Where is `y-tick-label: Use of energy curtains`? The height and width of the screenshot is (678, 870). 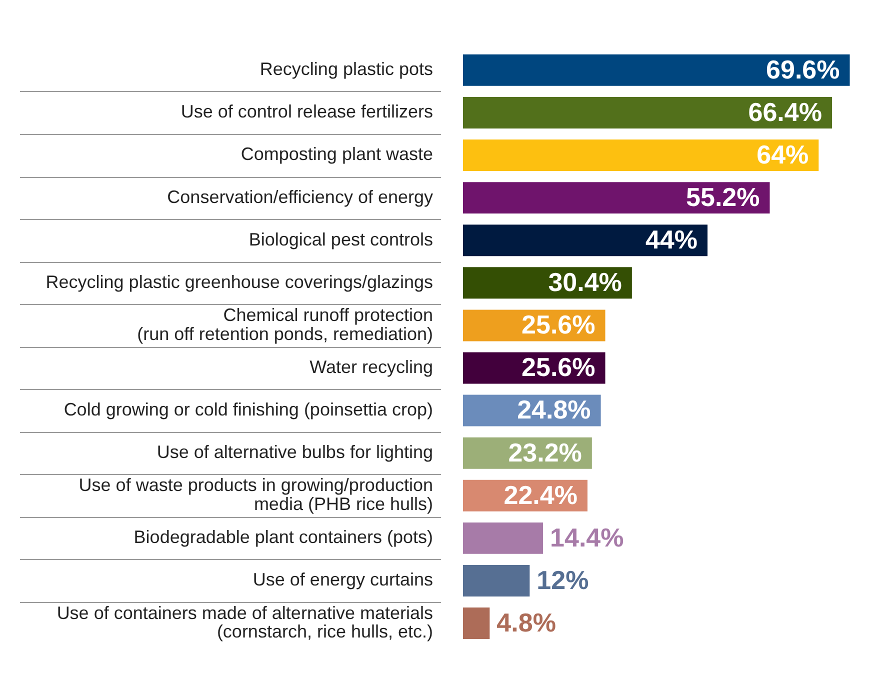 y-tick-label: Use of energy curtains is located at coordinates (342, 580).